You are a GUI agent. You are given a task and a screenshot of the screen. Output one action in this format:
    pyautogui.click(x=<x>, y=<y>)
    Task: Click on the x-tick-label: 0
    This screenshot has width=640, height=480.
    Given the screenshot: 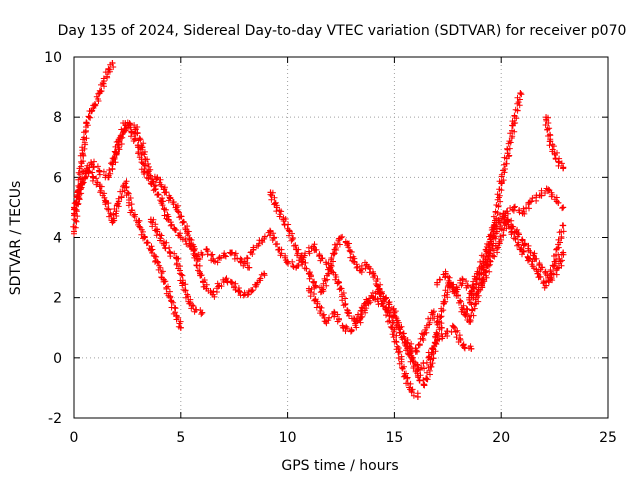 What is the action you would take?
    pyautogui.click(x=74, y=438)
    